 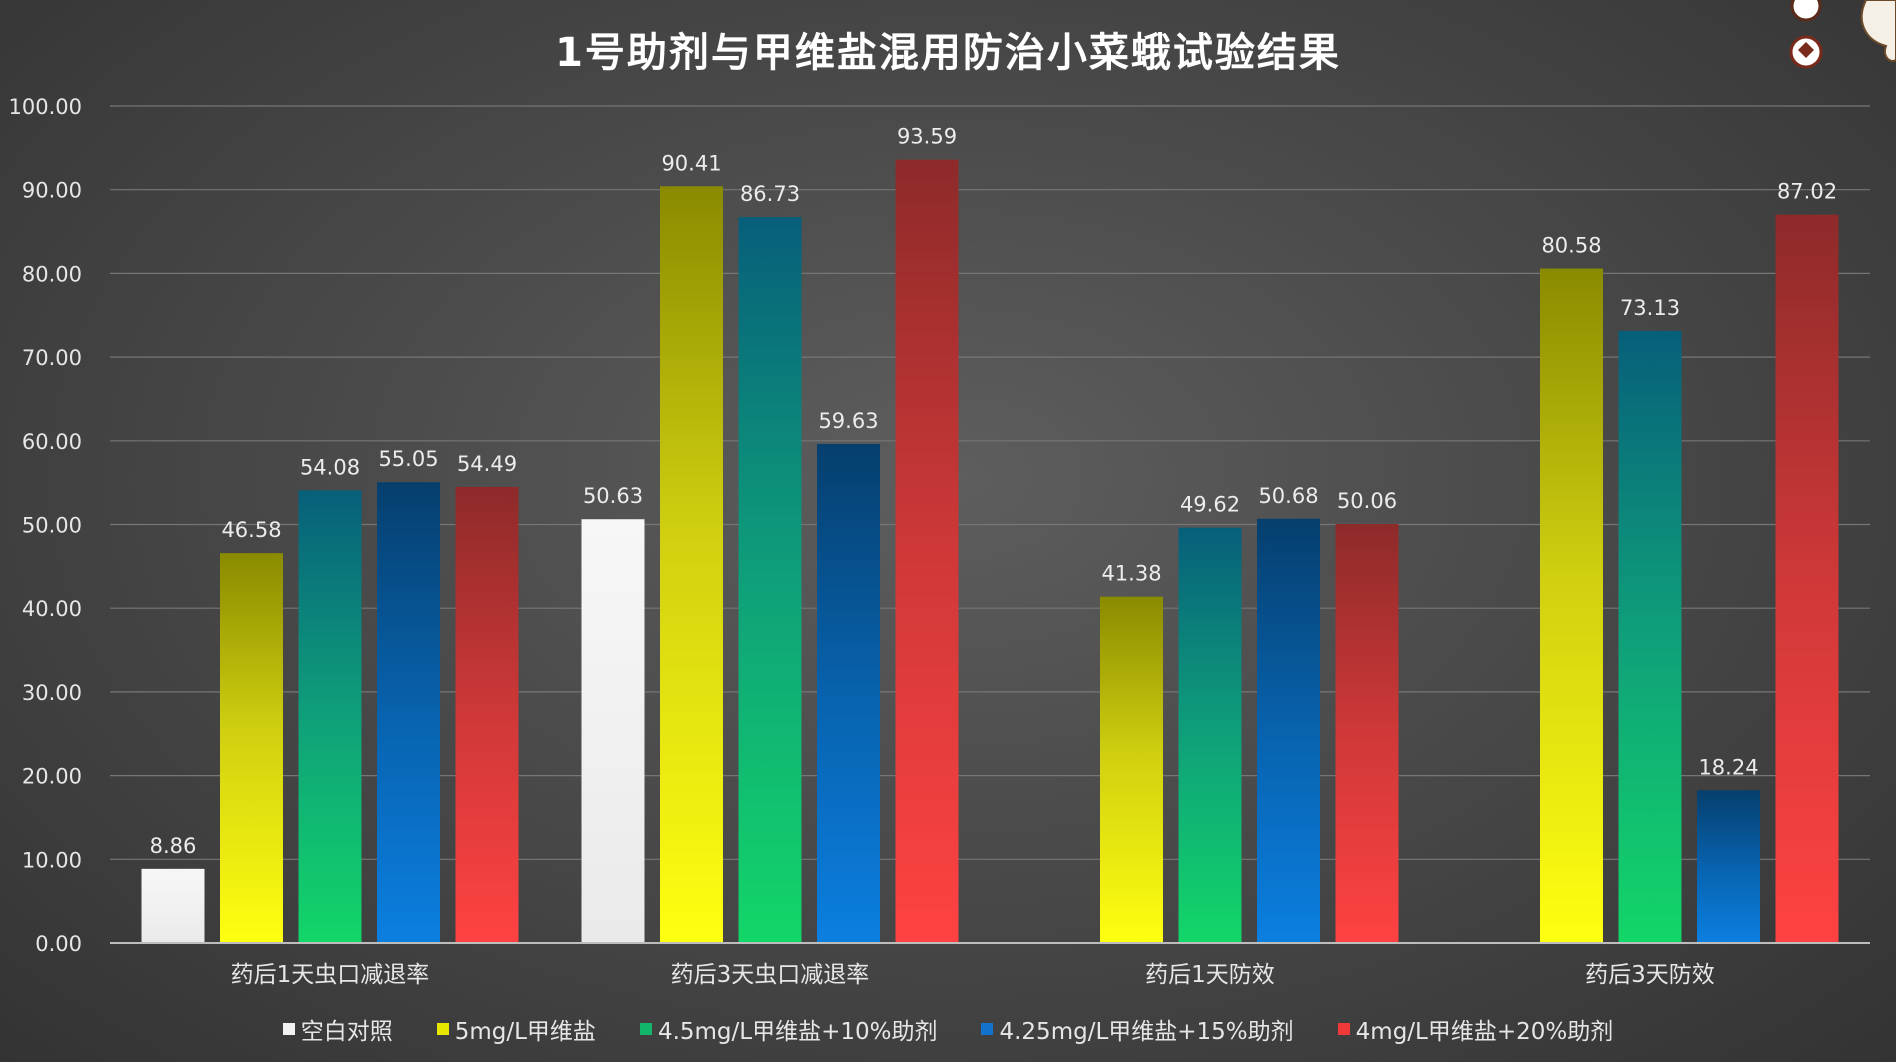 What do you see at coordinates (1571, 246) in the screenshot?
I see `data-label: 80.58` at bounding box center [1571, 246].